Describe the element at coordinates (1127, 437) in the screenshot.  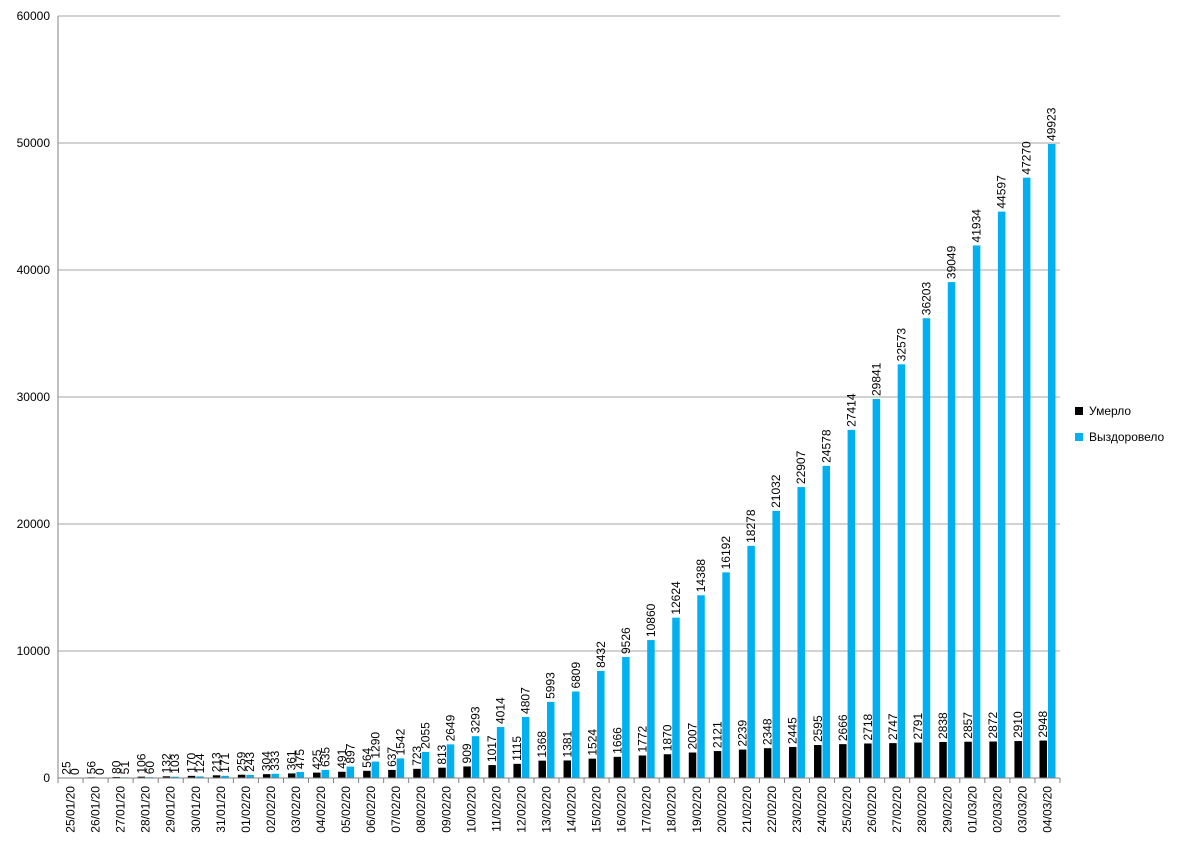
I see `legend-label-recovered: Выздоровело` at that location.